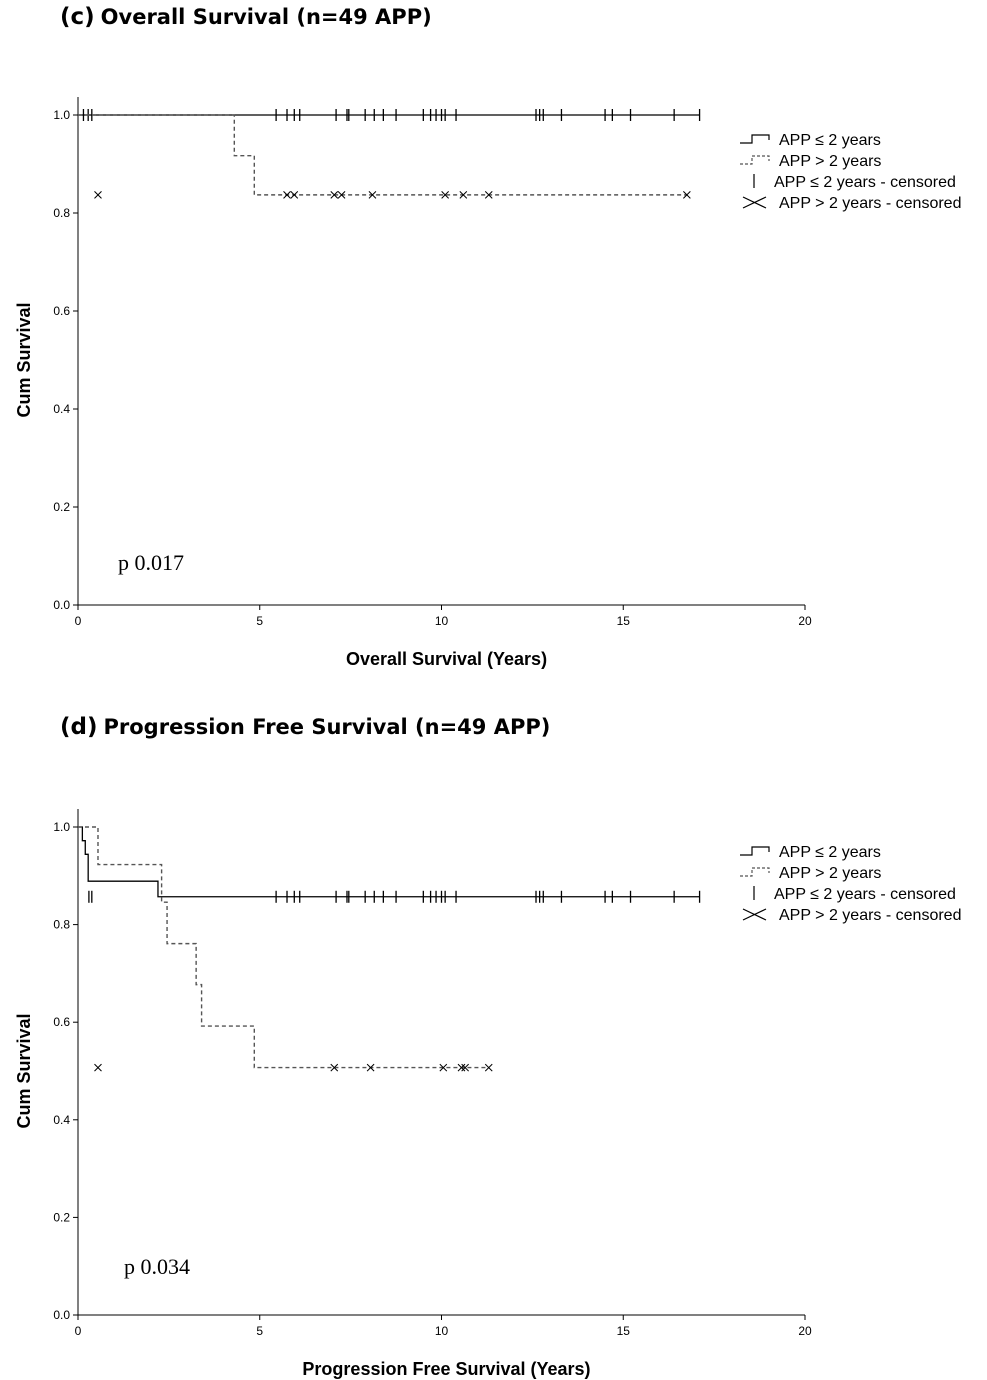 The width and height of the screenshot is (987, 1380). Describe the element at coordinates (151, 562) in the screenshot. I see `p-value: p 0.017` at that location.